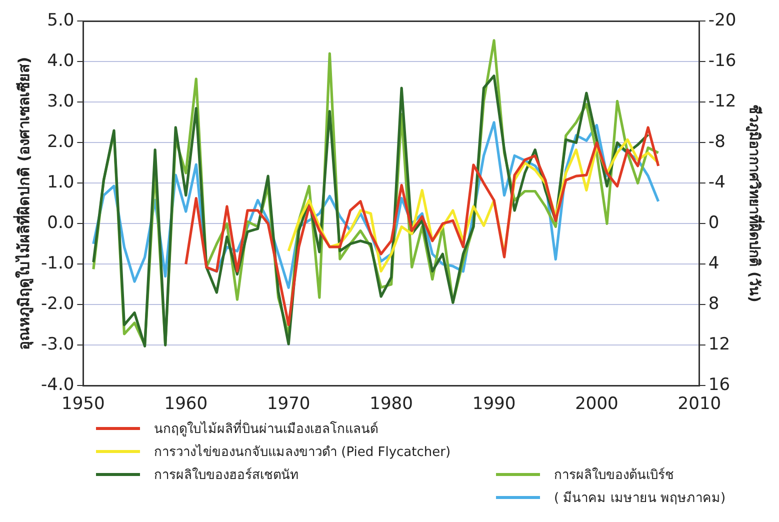 The image size is (779, 522). Describe the element at coordinates (186, 404) in the screenshot. I see `x-tick-label: 1960` at that location.